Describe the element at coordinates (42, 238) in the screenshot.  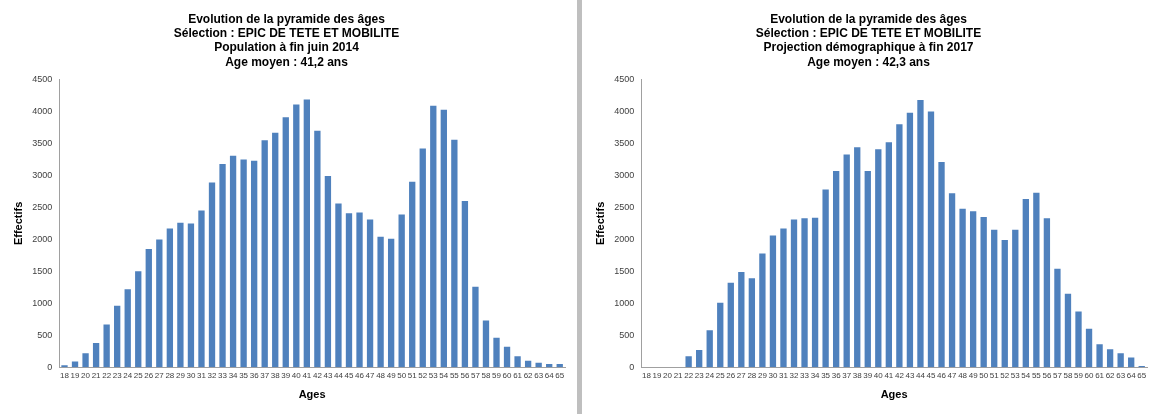
I see `y-tick-label: 2000` at that location.